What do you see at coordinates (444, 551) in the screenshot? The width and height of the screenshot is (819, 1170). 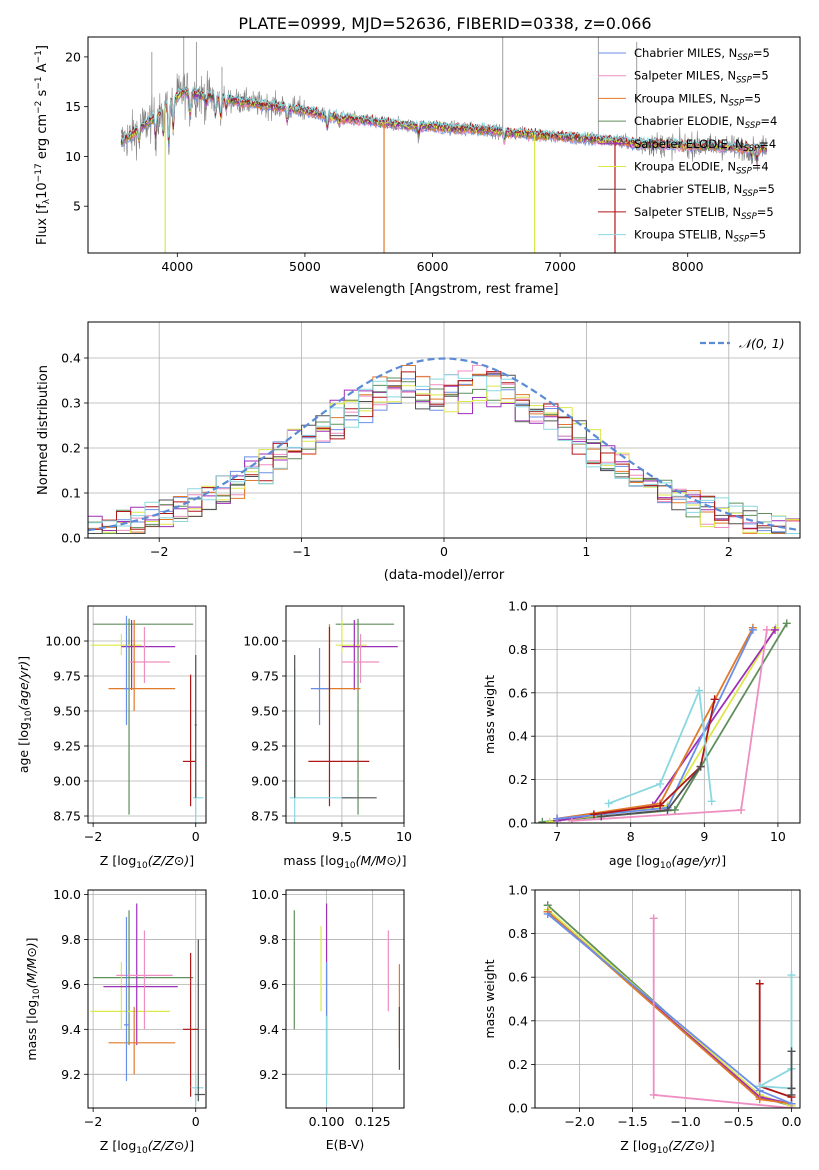 I see `x-tick-label: 0` at bounding box center [444, 551].